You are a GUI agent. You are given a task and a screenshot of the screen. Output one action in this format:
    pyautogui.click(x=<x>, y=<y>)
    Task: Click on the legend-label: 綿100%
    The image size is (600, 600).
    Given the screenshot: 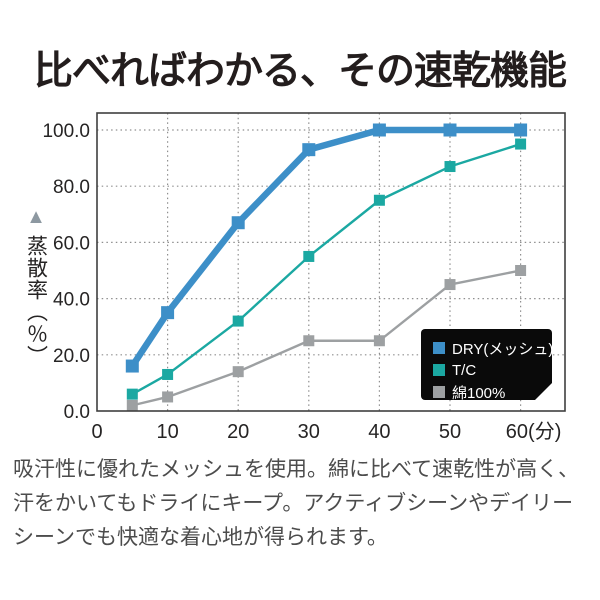 What is the action you would take?
    pyautogui.click(x=479, y=393)
    